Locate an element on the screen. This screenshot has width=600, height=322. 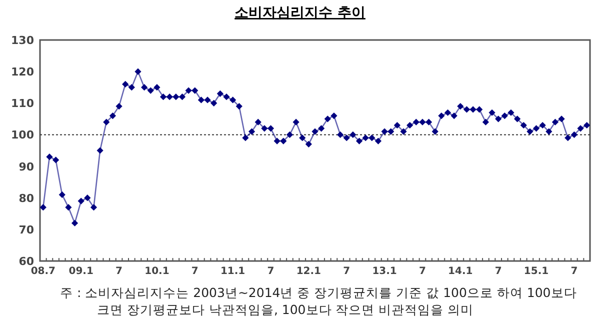
x-tick-label: 09.1 is located at coordinates (81, 271).